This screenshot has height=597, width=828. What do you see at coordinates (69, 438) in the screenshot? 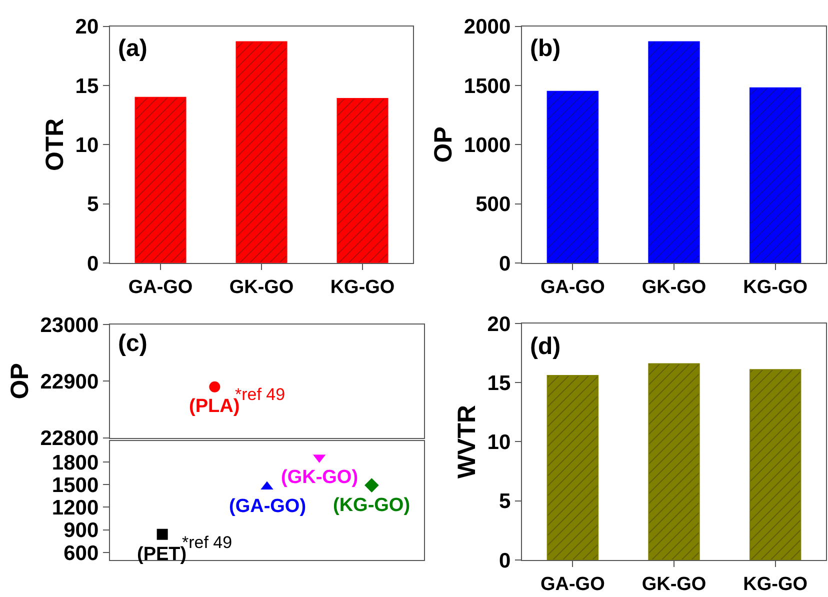
I see `y-tick-label: 22800` at bounding box center [69, 438].